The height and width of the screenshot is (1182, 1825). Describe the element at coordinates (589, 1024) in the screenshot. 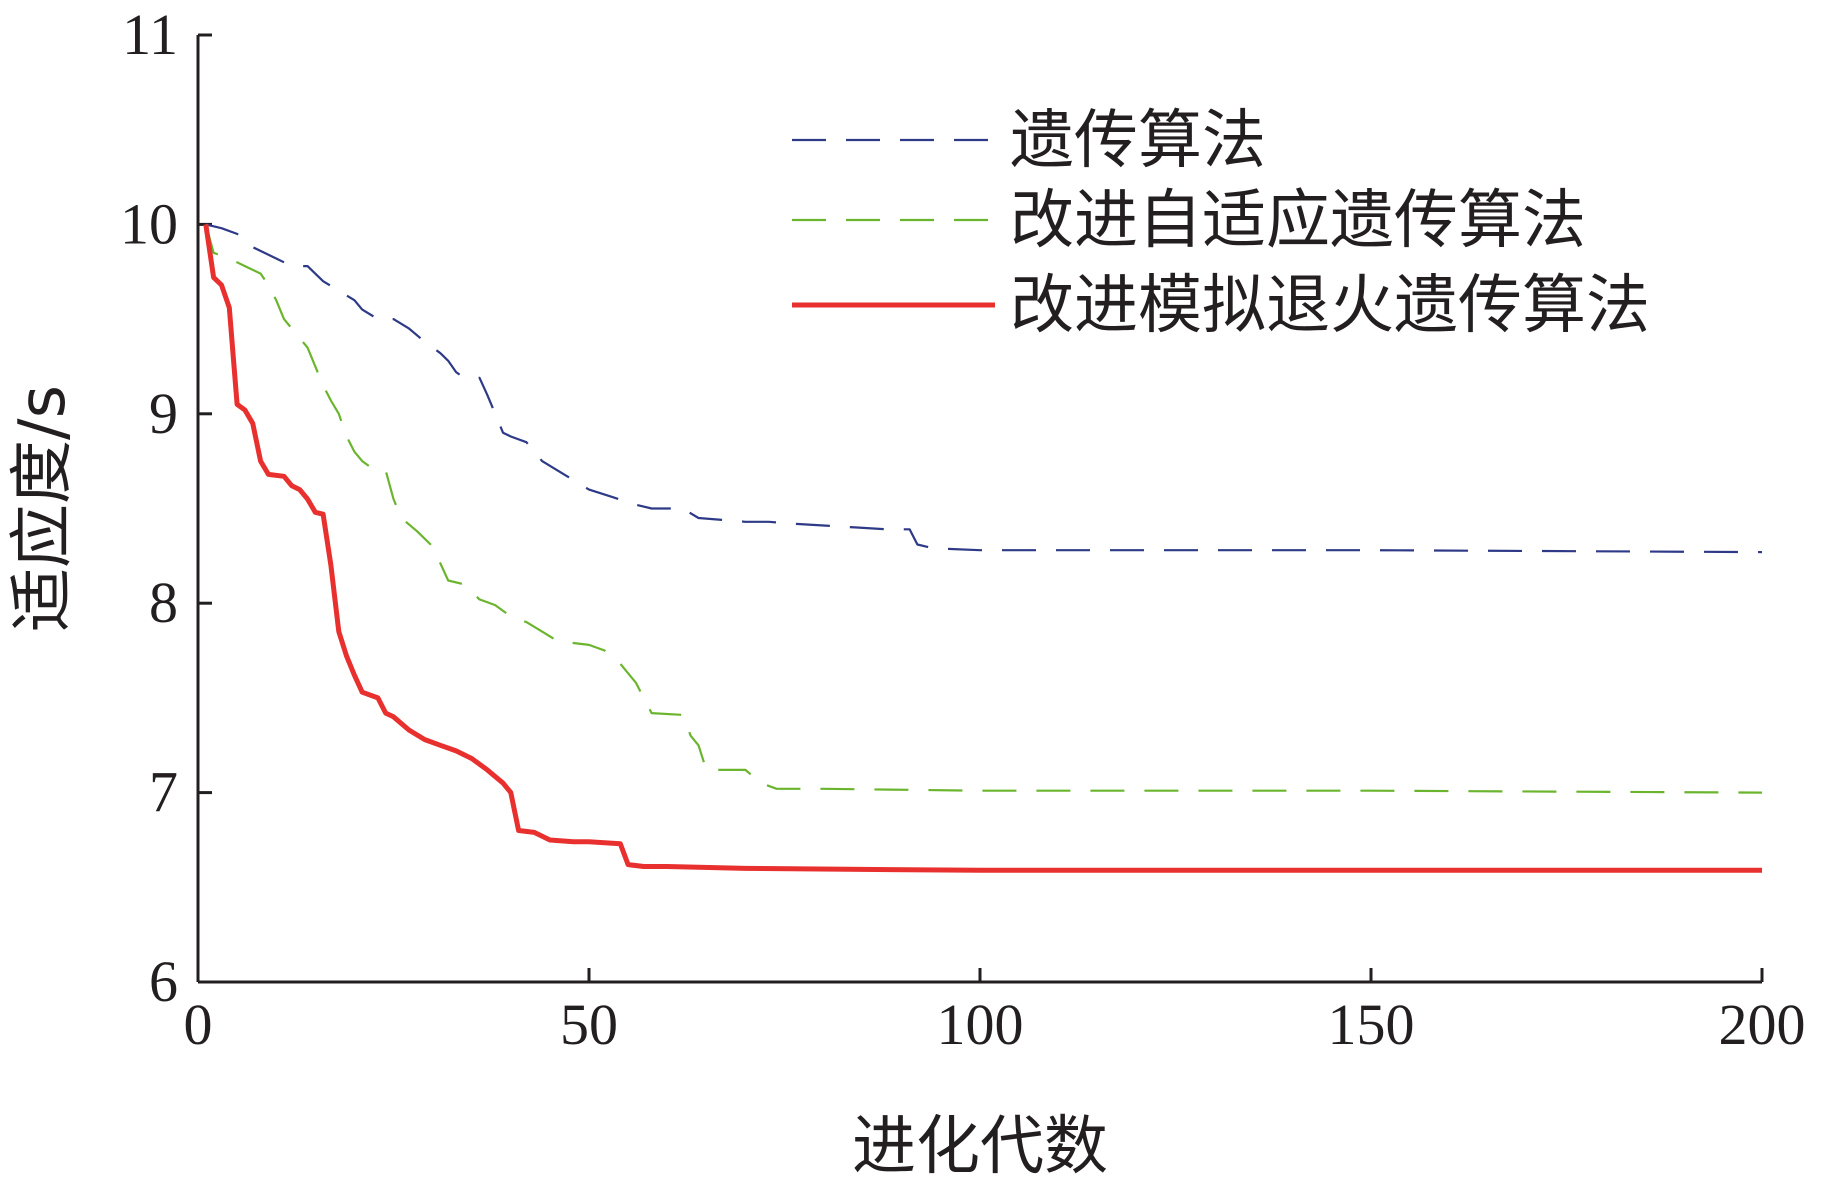

I see `x-tick-label: 50` at that location.